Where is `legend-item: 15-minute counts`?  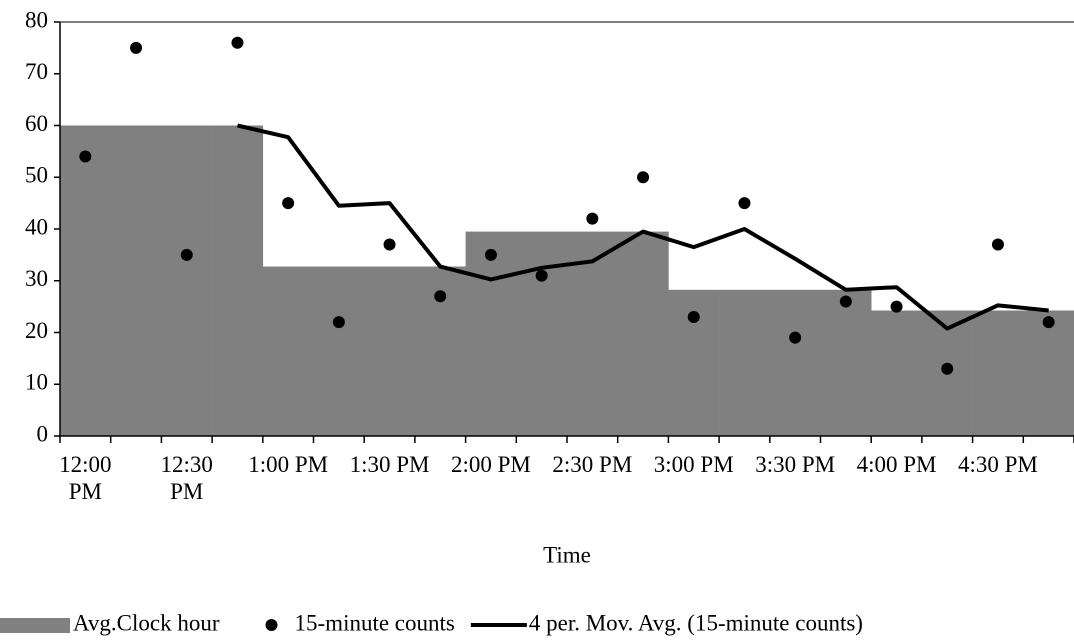
legend-item: 15-minute counts is located at coordinates (360, 622).